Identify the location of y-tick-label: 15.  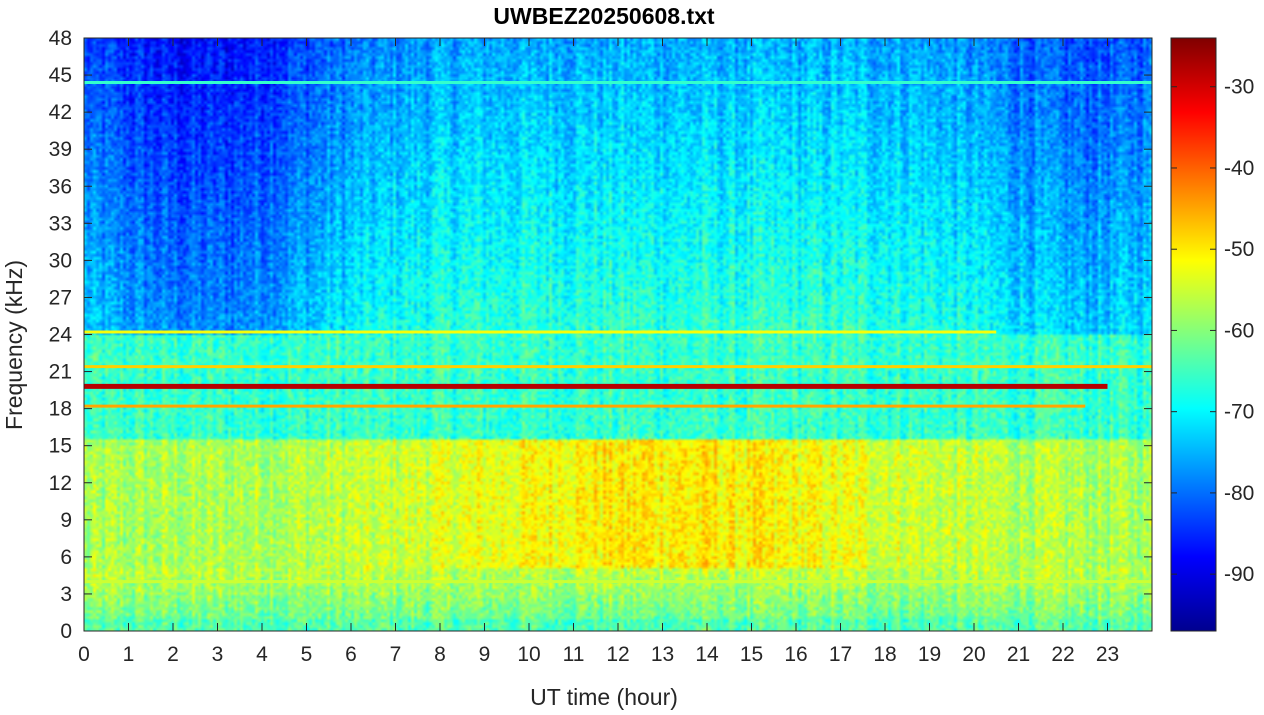
(60, 446).